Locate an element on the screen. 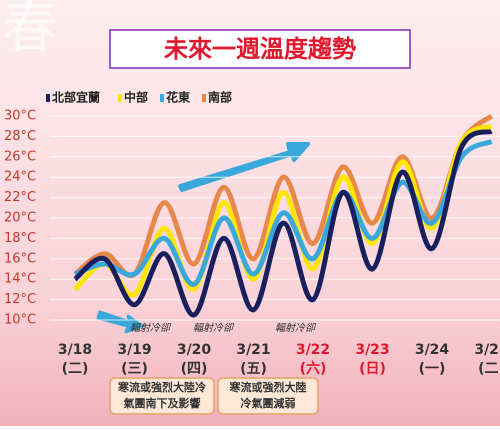 Image resolution: width=500 pixels, height=430 pixels. x-tick-label: 3/22 is located at coordinates (313, 350).